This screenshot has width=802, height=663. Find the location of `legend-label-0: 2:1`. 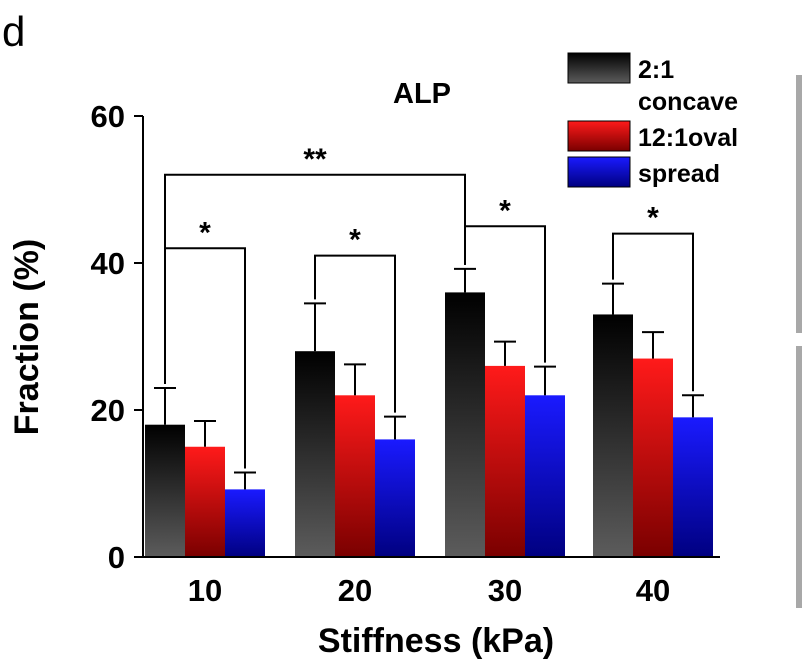

legend-label-0: 2:1 is located at coordinates (656, 70).